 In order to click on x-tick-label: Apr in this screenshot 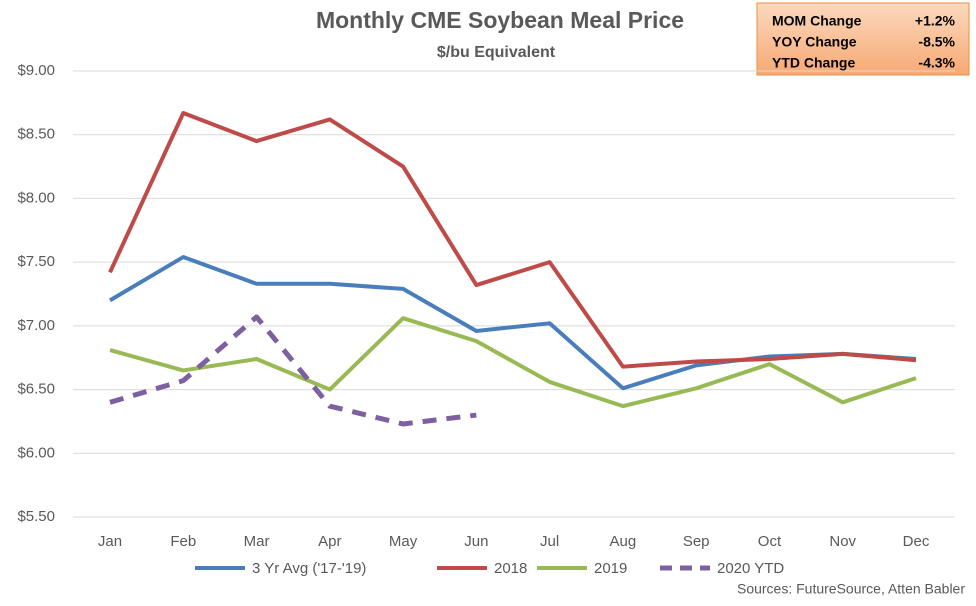, I will do `click(329, 541)`.